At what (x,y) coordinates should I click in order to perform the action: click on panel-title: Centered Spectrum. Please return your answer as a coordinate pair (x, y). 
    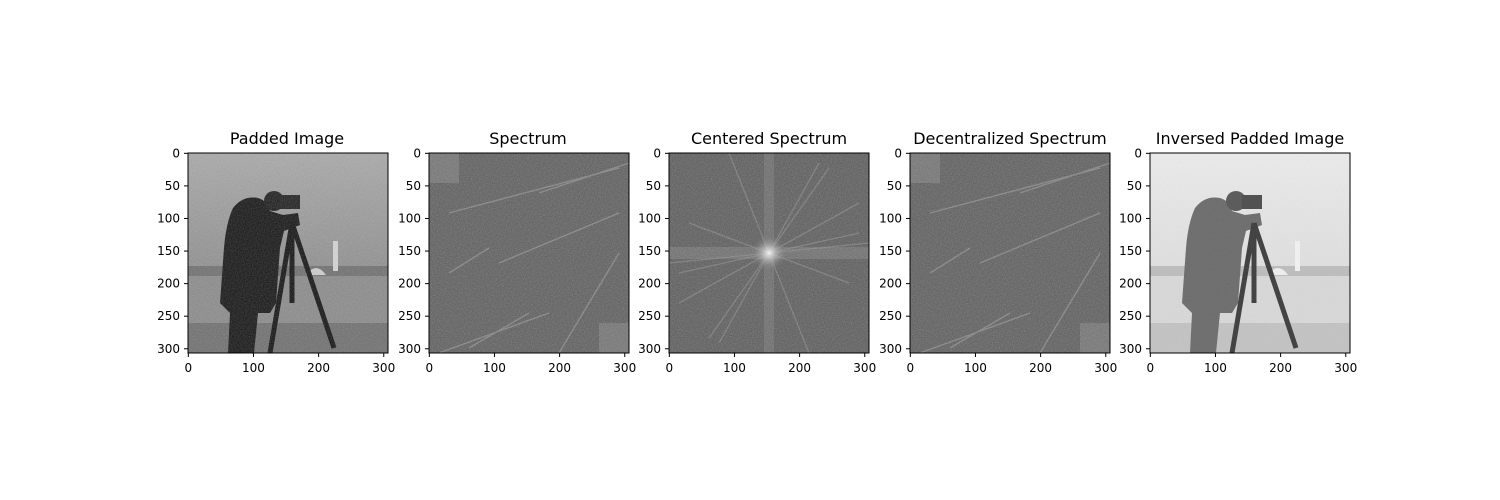
    Looking at the image, I should click on (769, 138).